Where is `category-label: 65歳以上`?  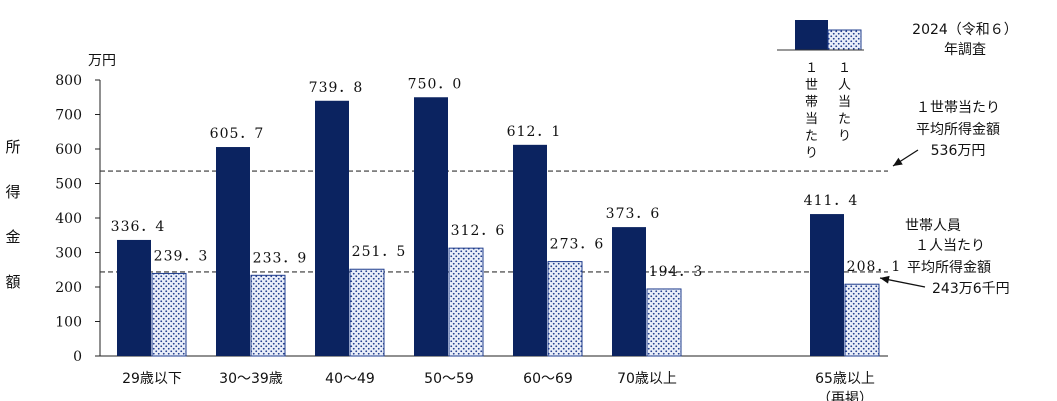
category-label: 65歳以上 is located at coordinates (845, 379).